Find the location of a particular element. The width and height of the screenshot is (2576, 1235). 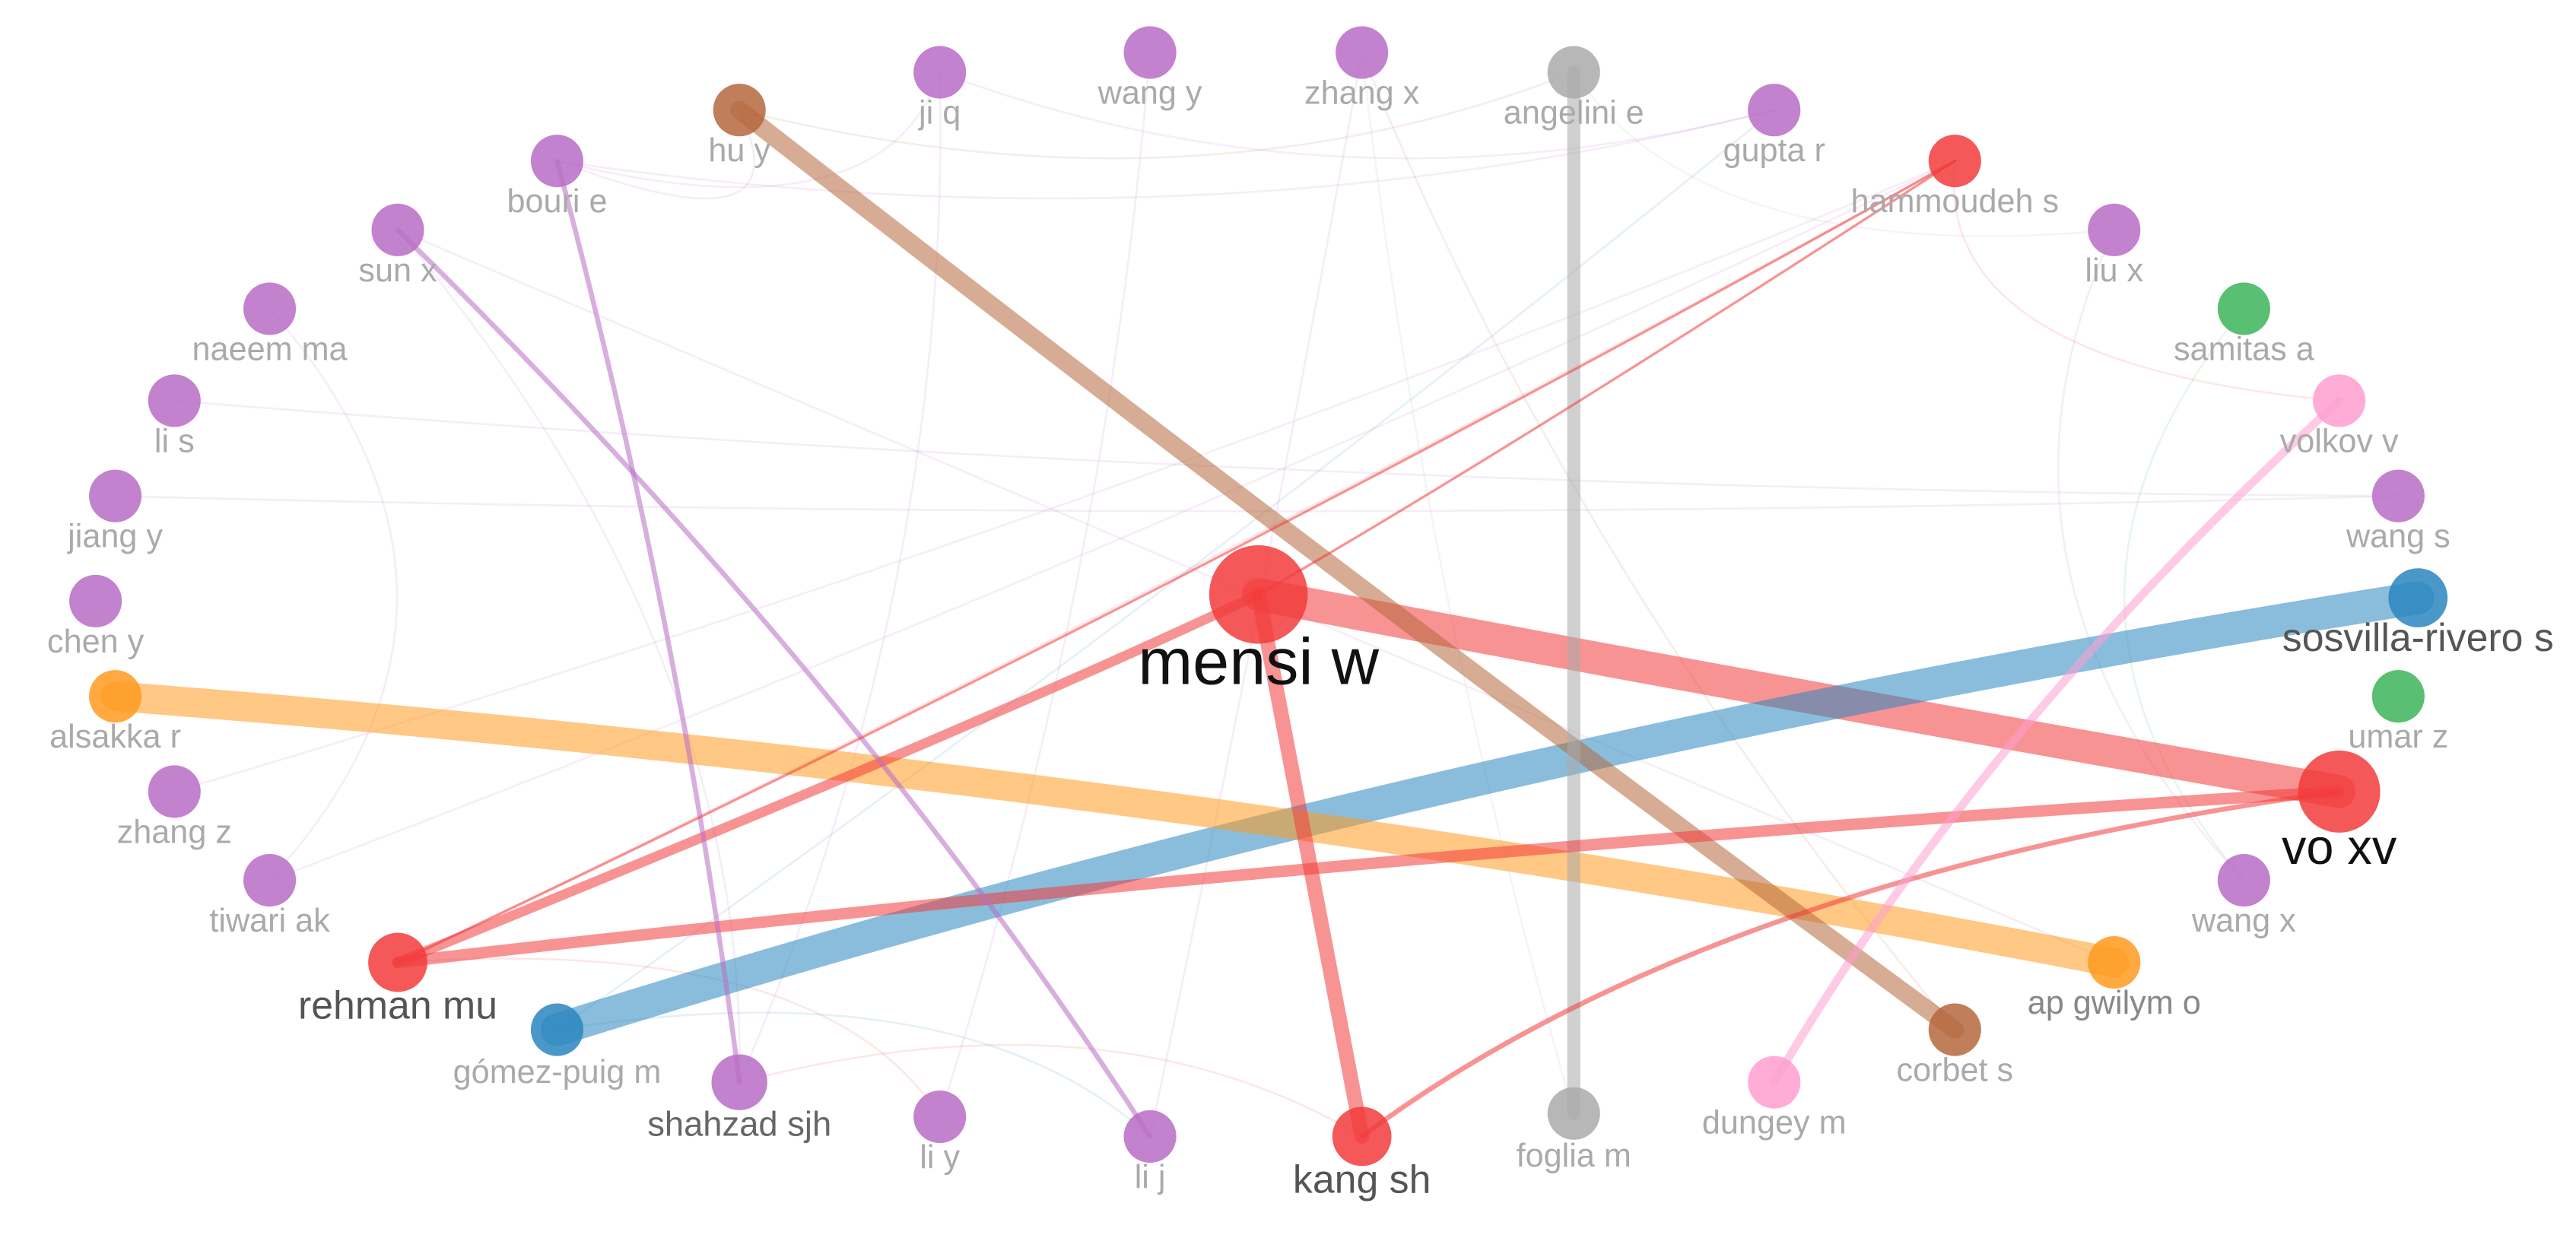

node-label: shahzad sjh is located at coordinates (739, 1124).